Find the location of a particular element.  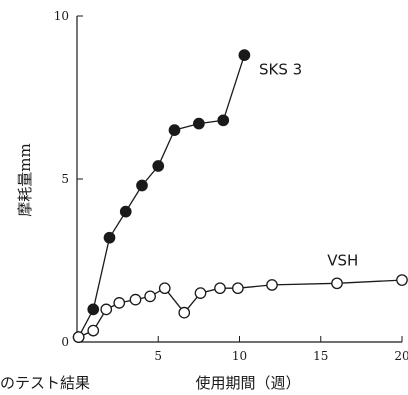

x-tick-label: 10 is located at coordinates (239, 356).